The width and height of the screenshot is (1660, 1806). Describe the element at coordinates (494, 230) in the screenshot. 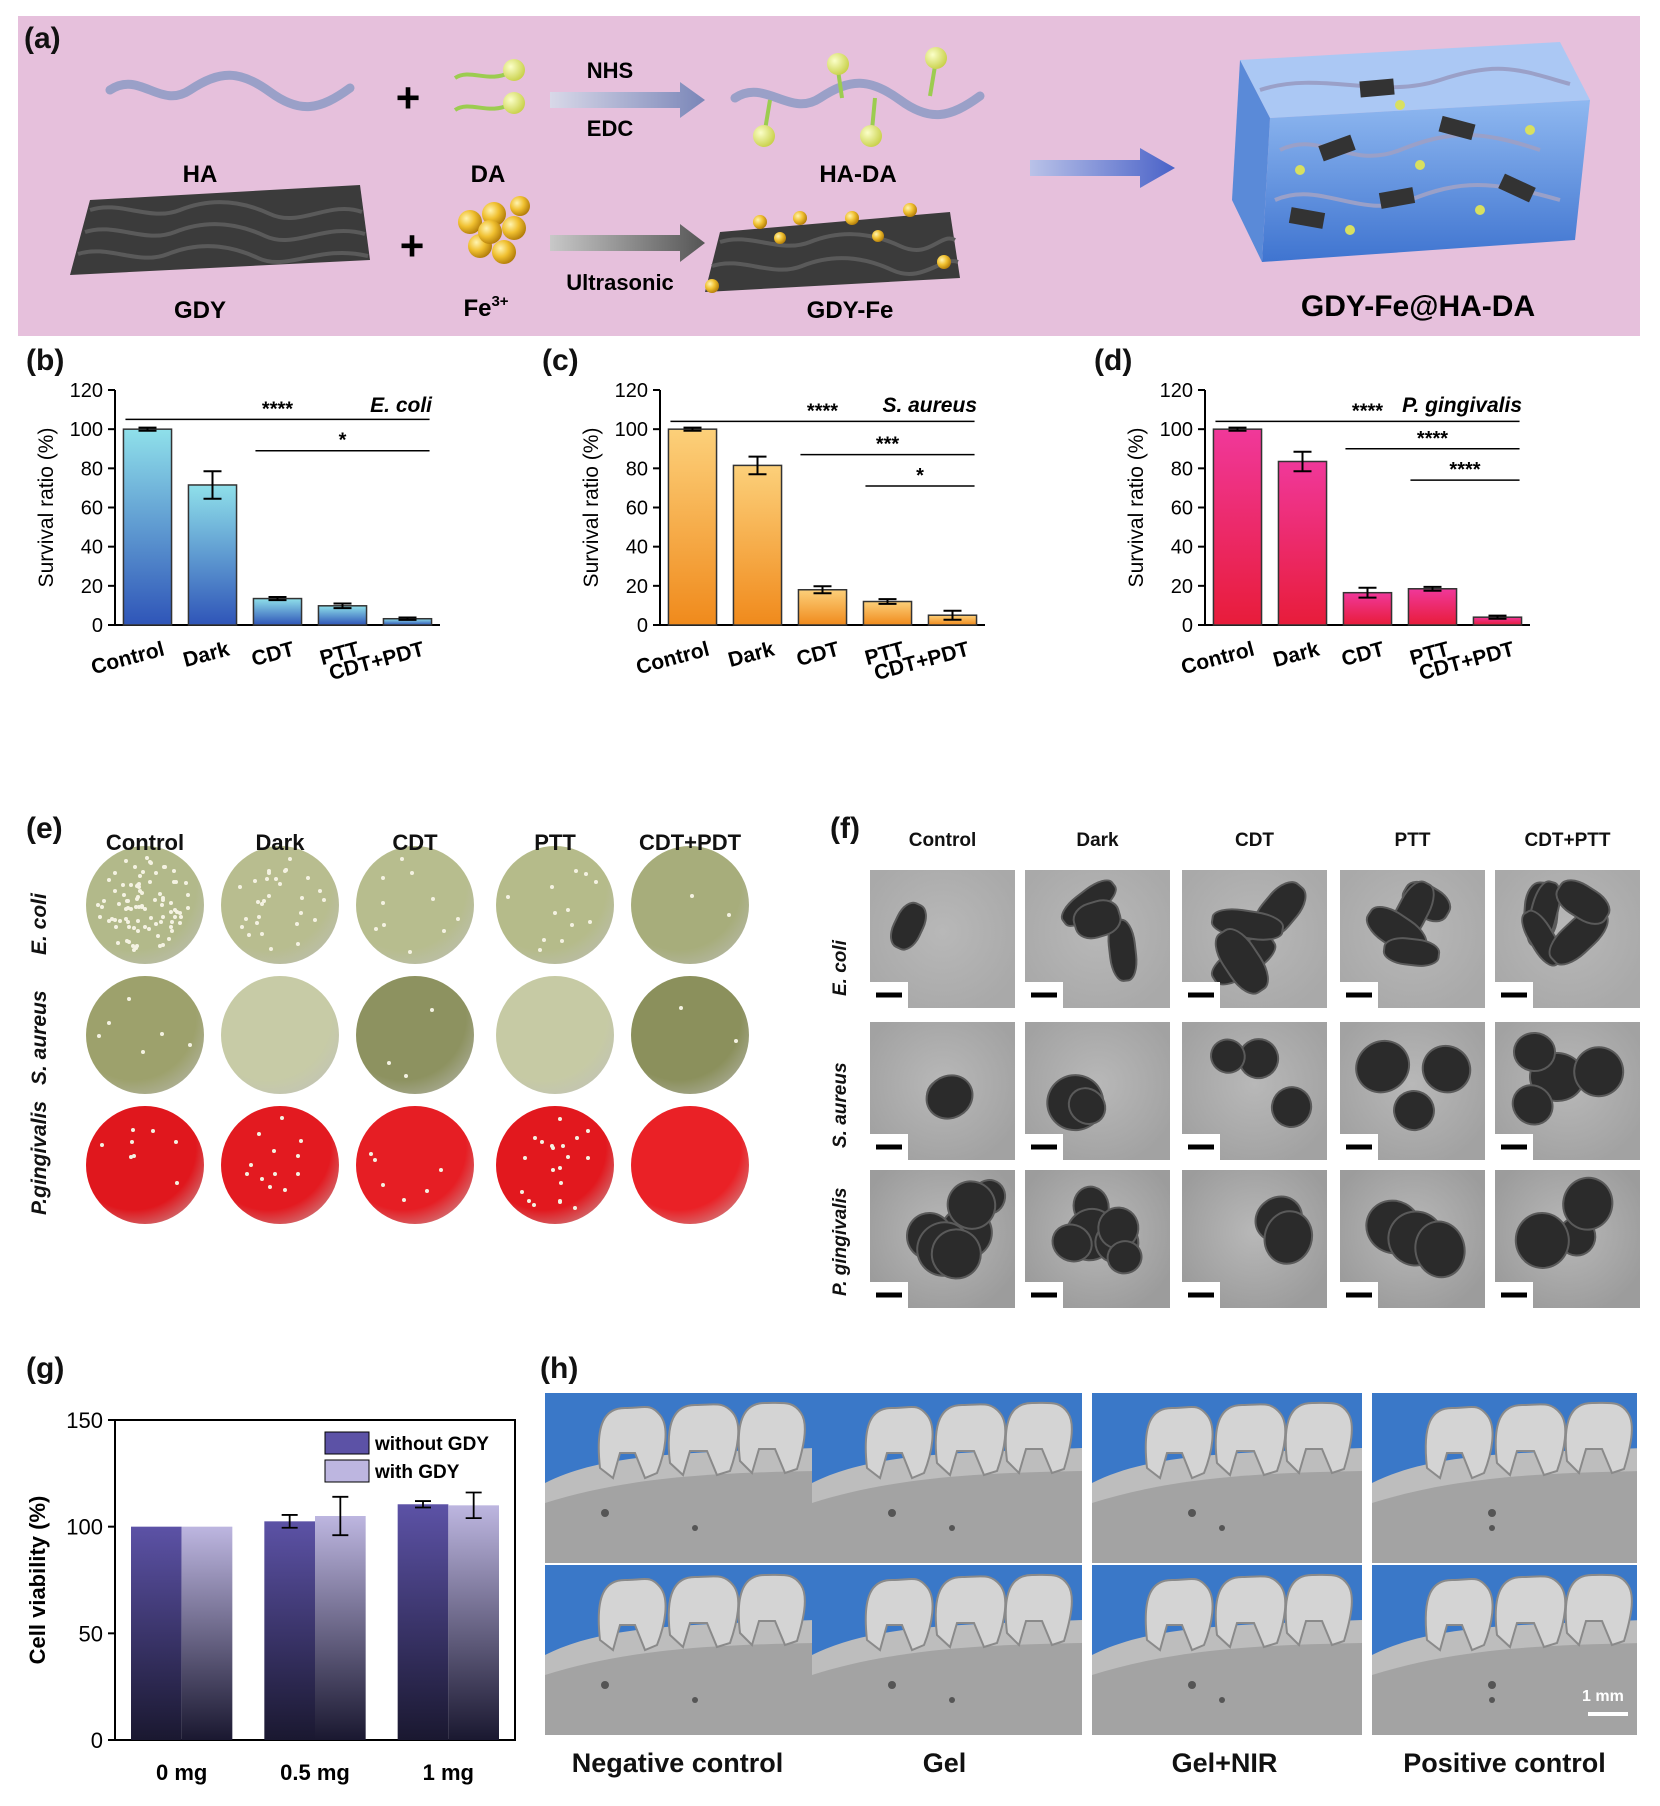

I see `fe-cluster` at that location.